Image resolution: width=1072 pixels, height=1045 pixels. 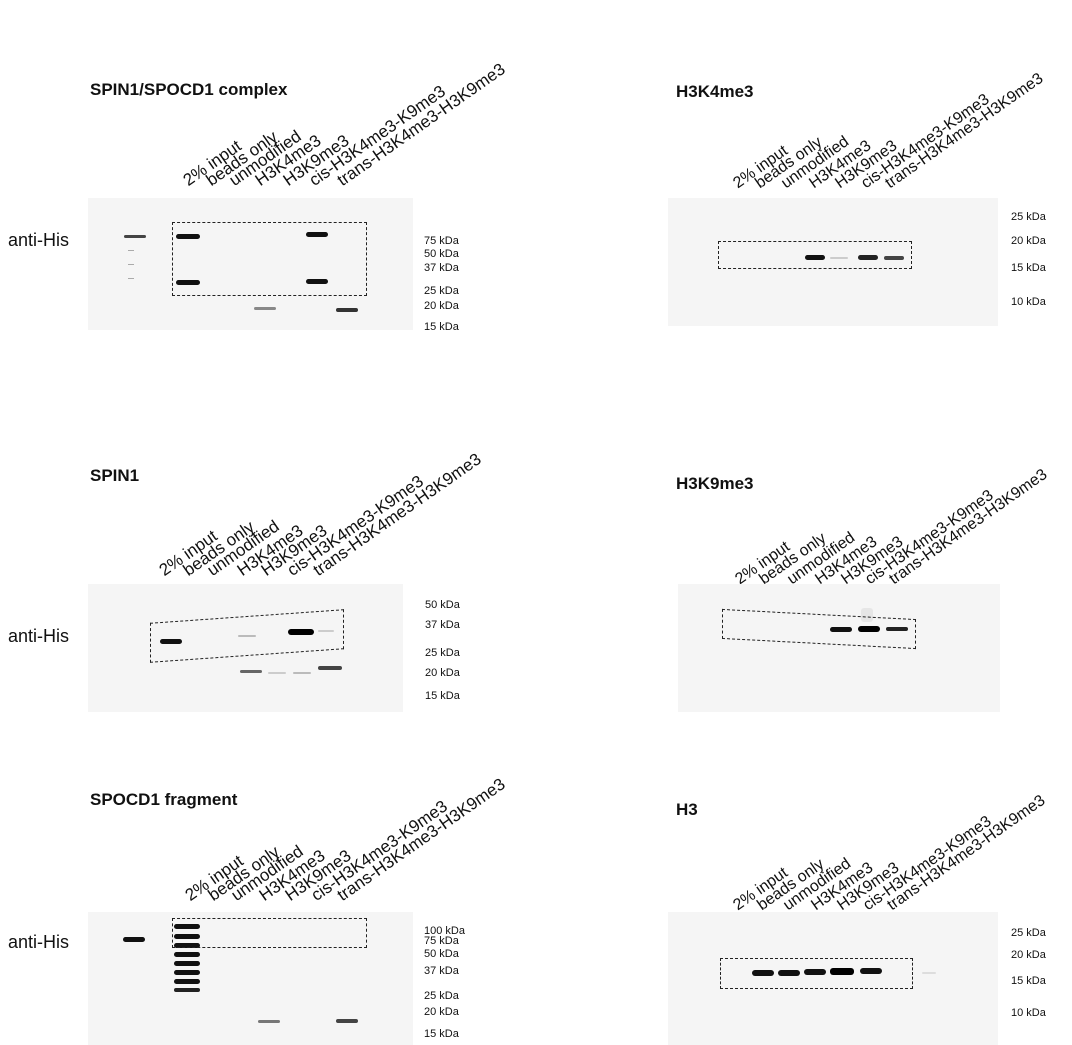 I want to click on panel-title: SPIN1, so click(x=115, y=475).